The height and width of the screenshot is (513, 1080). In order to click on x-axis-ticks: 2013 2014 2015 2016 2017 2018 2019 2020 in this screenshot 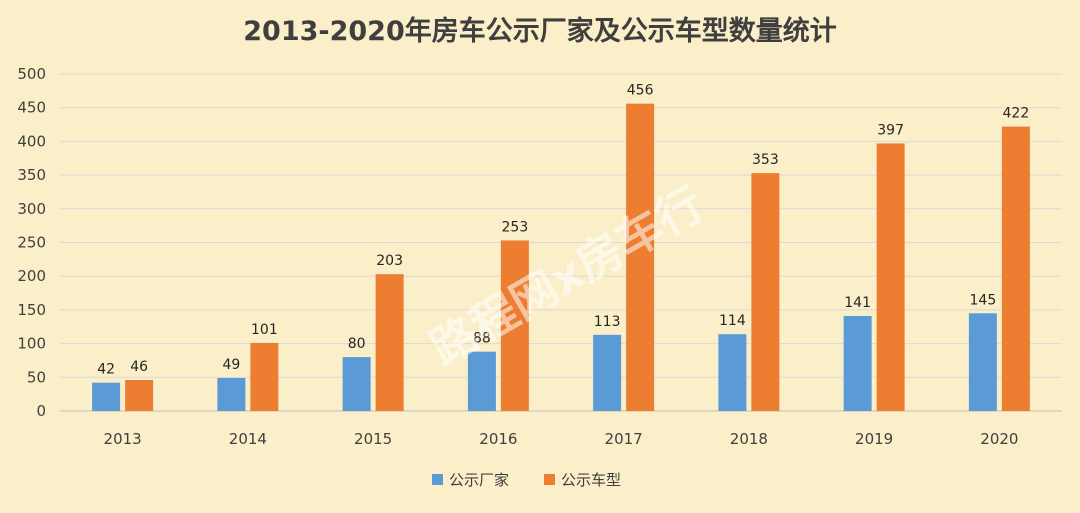, I will do `click(561, 439)`.